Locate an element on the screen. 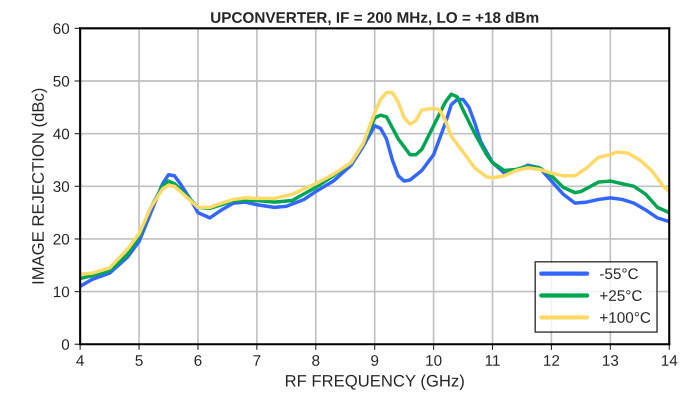 This screenshot has width=685, height=405. y-tick-label: 40 is located at coordinates (61, 134).